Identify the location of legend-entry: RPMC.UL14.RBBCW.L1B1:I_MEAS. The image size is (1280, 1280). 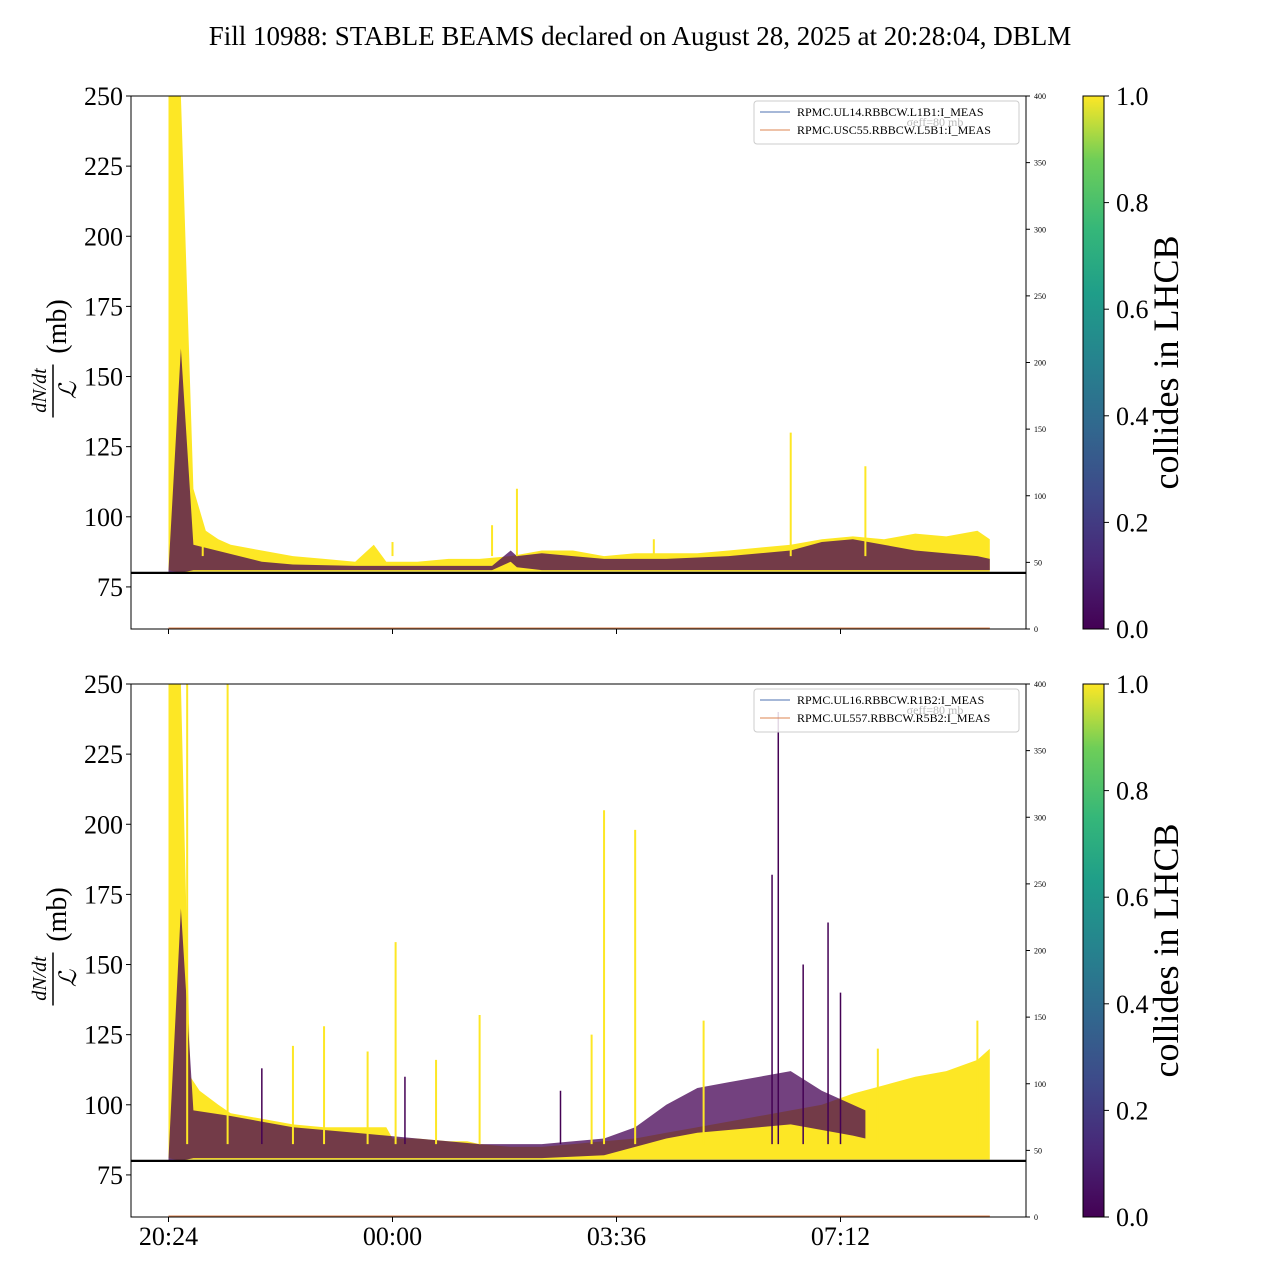
(890, 112).